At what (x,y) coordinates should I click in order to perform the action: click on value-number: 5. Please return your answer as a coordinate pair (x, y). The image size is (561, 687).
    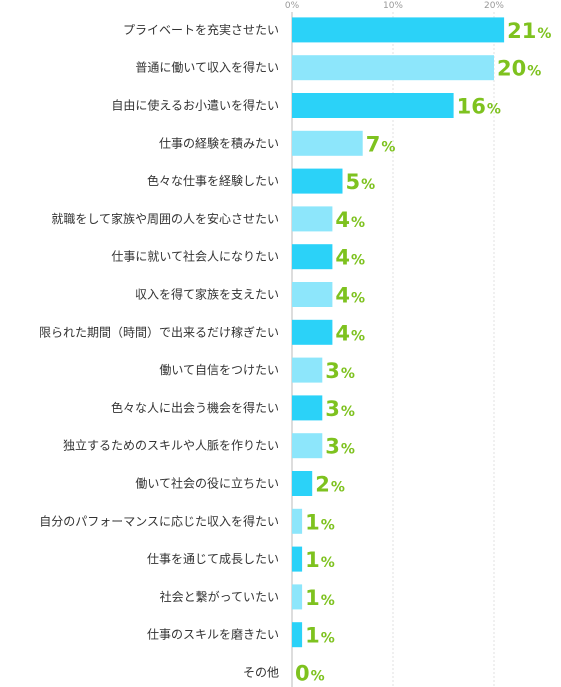
    Looking at the image, I should click on (353, 182).